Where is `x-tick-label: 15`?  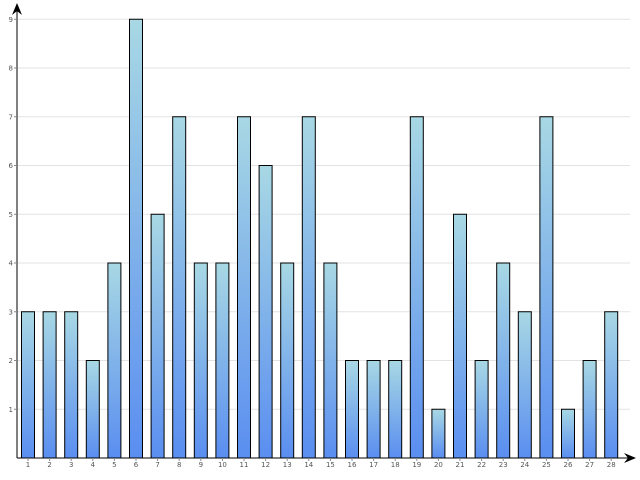 x-tick-label: 15 is located at coordinates (330, 465).